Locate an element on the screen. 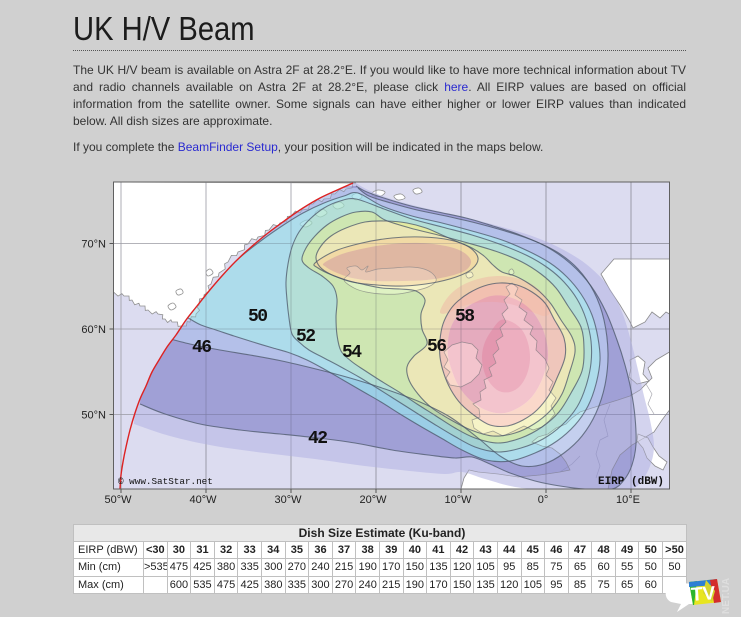 Image resolution: width=741 pixels, height=617 pixels. svg-text: EIRP (dBW) is located at coordinates (631, 482).